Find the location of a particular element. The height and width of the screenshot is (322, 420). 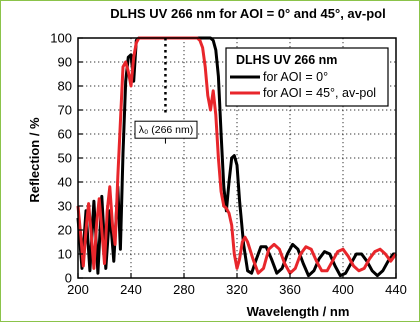

x-tick-label: 400 is located at coordinates (343, 289).